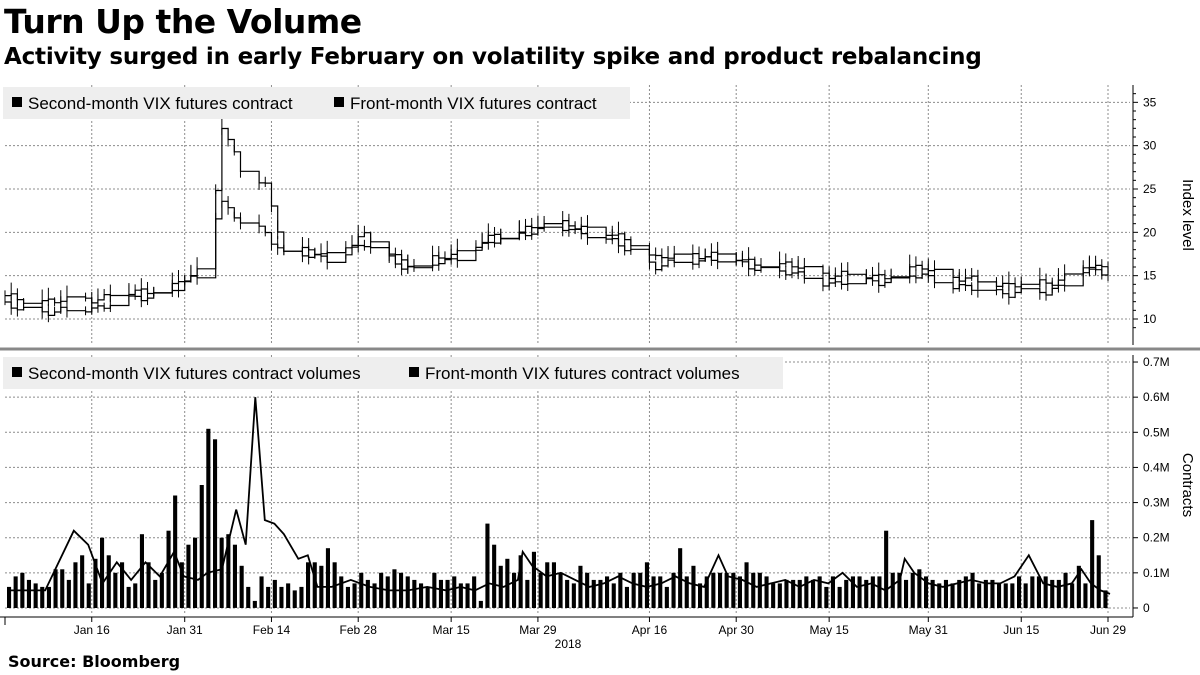  I want to click on x-tick-label: May 31, so click(929, 630).